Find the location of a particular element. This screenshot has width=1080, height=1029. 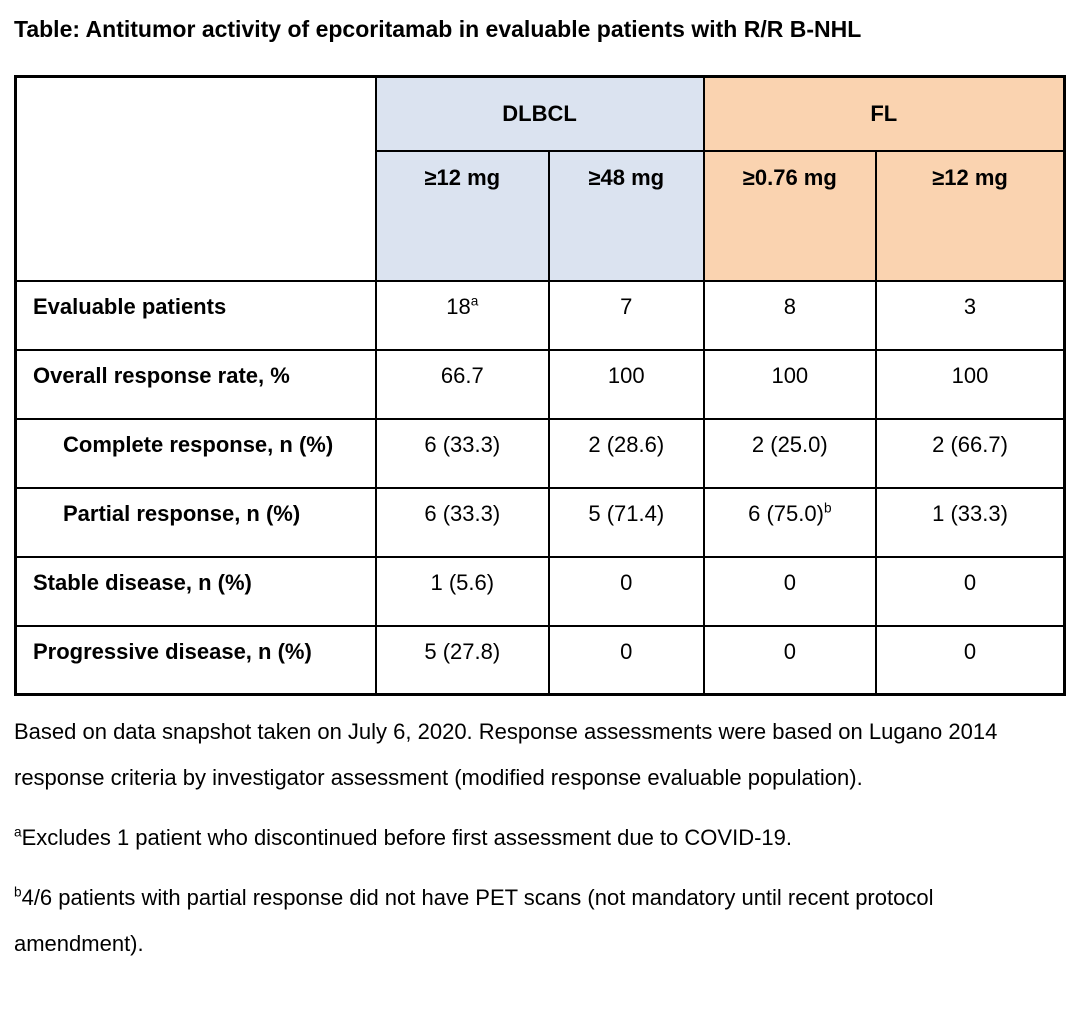

data-cell: 1 (5.6) is located at coordinates (462, 591).